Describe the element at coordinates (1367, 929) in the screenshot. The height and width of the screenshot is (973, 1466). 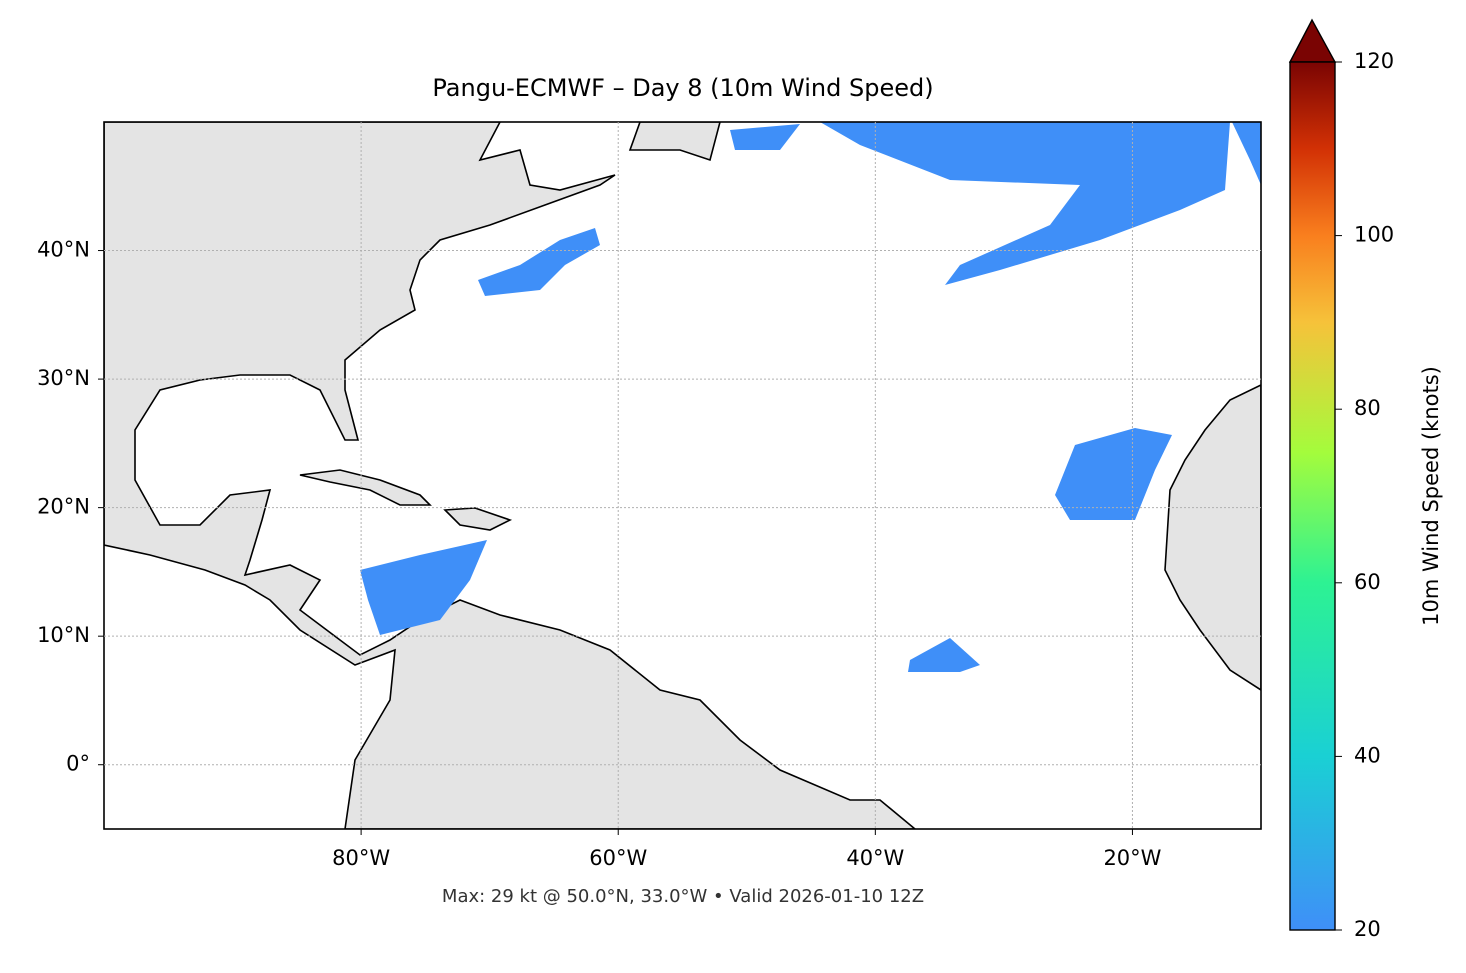
I see `colorbar-tick-label: 20` at that location.